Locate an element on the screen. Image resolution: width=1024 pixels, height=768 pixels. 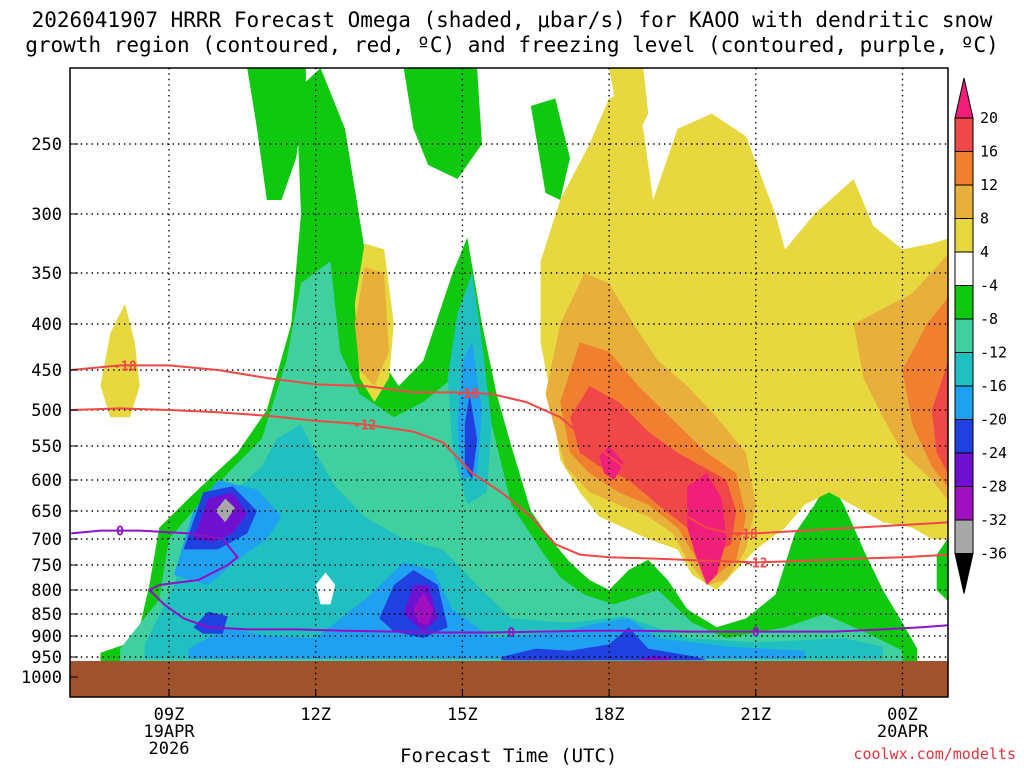
colorbar-label-7: -12 is located at coordinates (993, 353).